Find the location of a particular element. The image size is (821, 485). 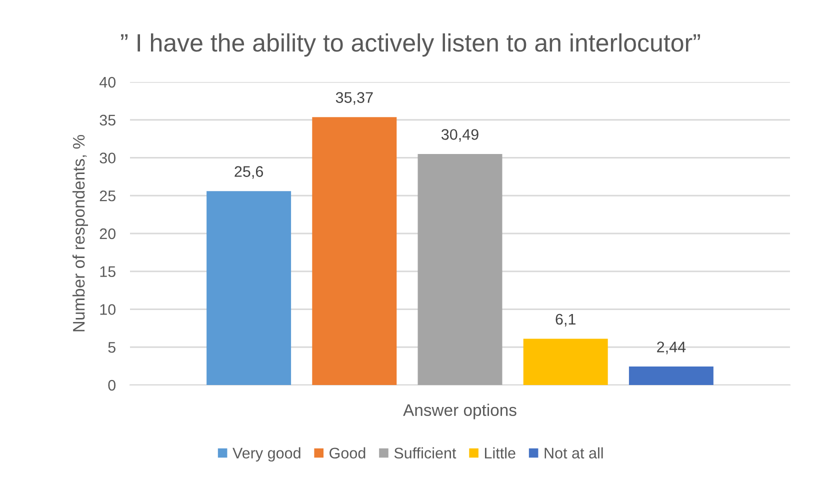

data-label: 6,1 is located at coordinates (566, 320).